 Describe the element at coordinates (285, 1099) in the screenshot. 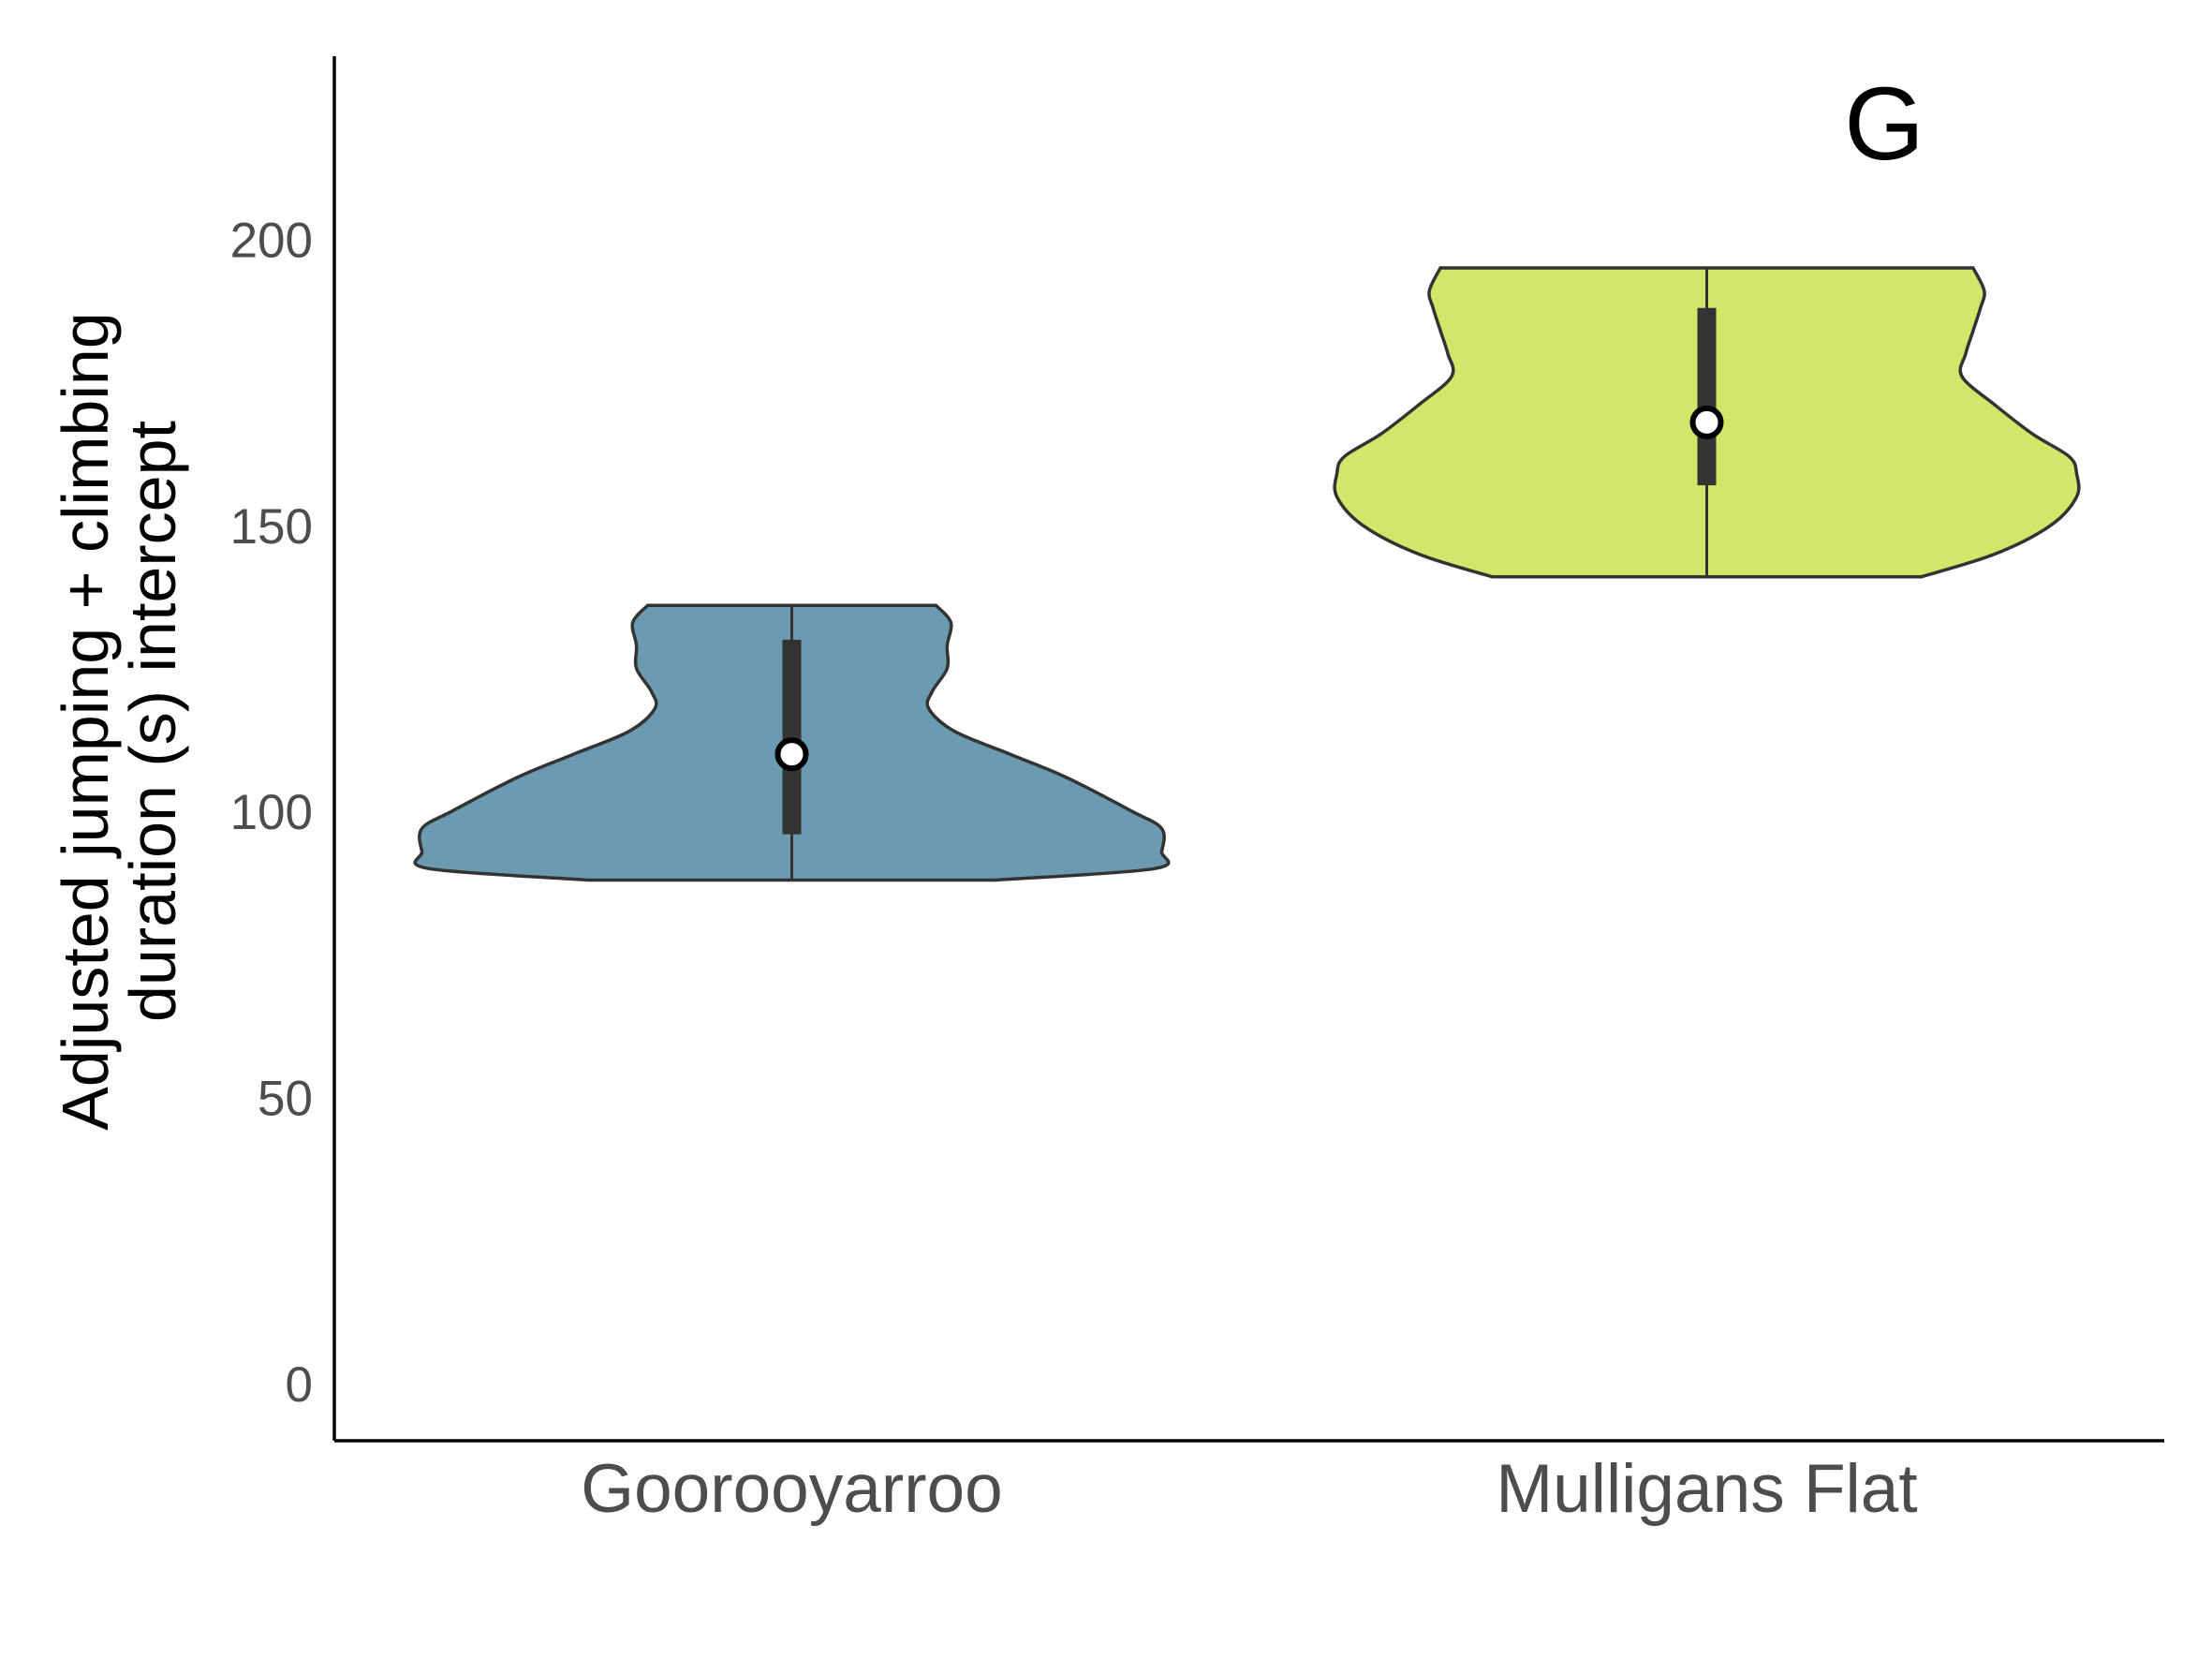

I see `y-tick-label: 50` at that location.